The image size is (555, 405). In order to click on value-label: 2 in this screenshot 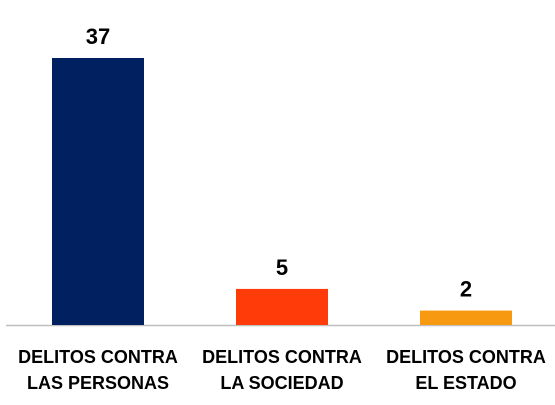, I will do `click(466, 289)`.